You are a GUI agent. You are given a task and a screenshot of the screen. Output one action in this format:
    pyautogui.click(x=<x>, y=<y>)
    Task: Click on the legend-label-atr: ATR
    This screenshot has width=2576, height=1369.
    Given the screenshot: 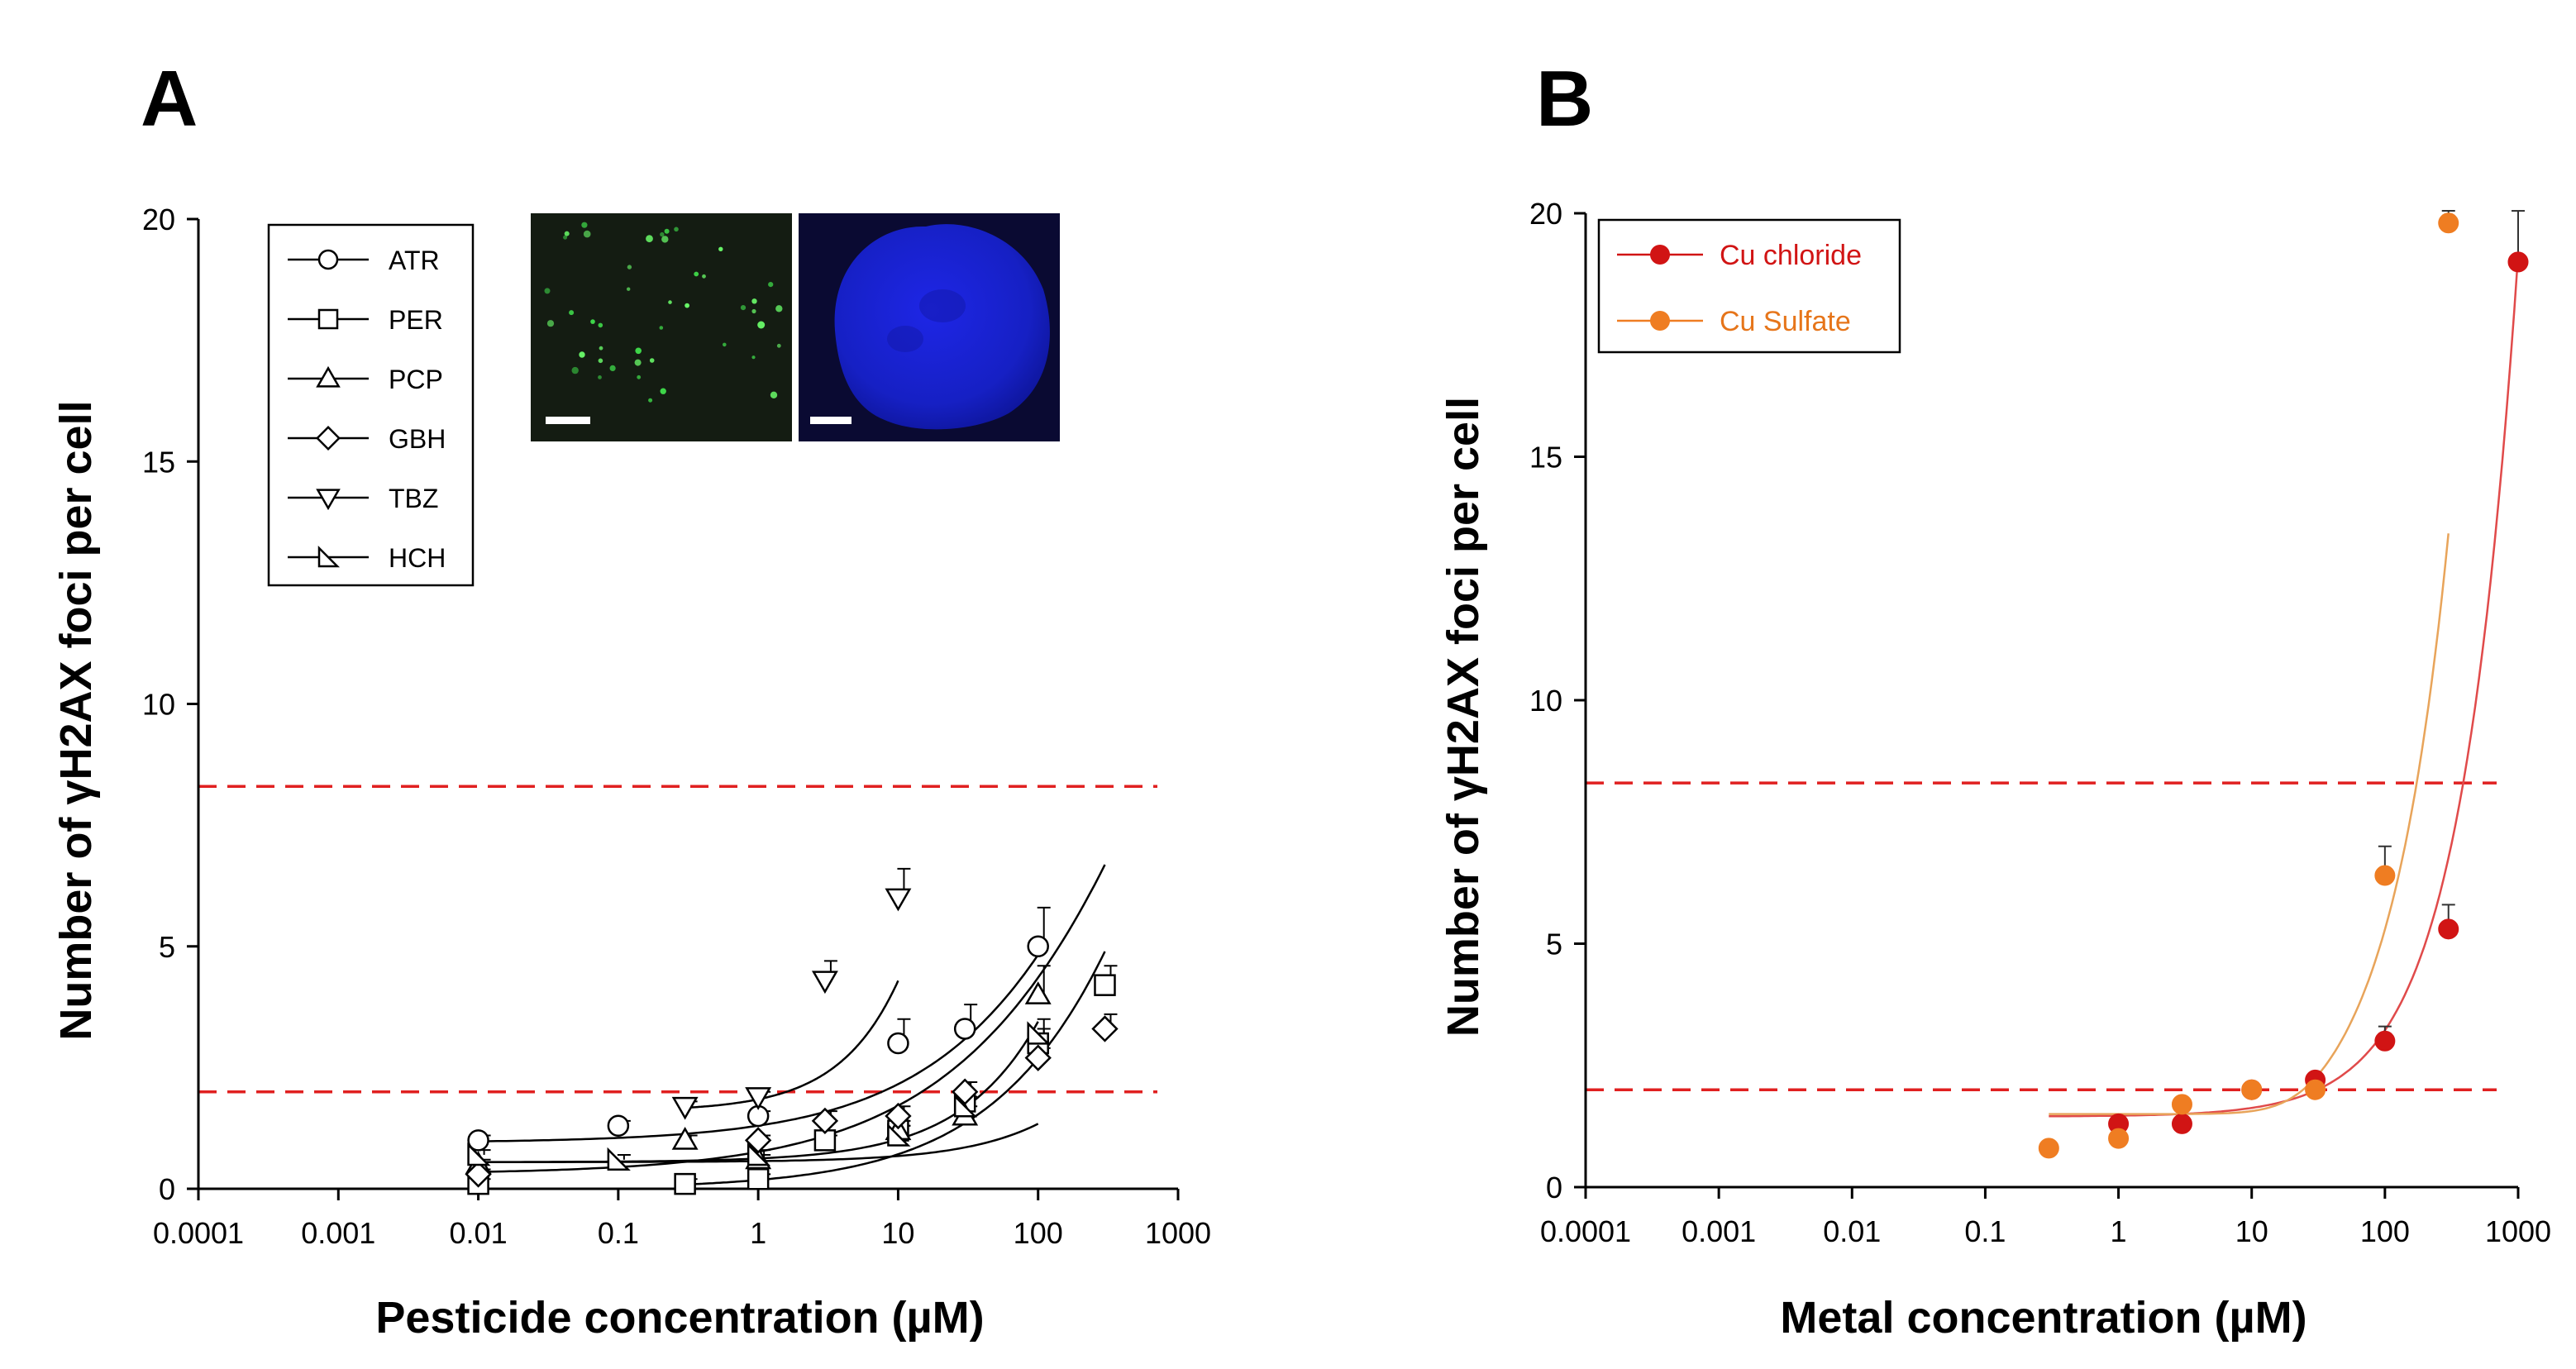 What is the action you would take?
    pyautogui.click(x=414, y=260)
    